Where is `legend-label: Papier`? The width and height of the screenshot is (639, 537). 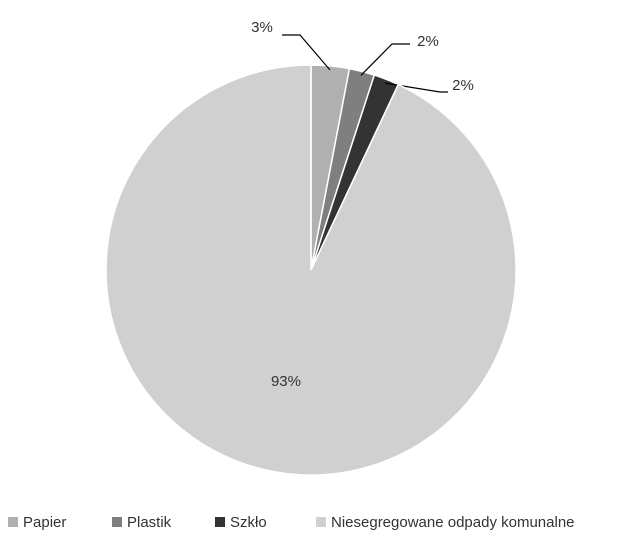
legend-label: Papier is located at coordinates (44, 522).